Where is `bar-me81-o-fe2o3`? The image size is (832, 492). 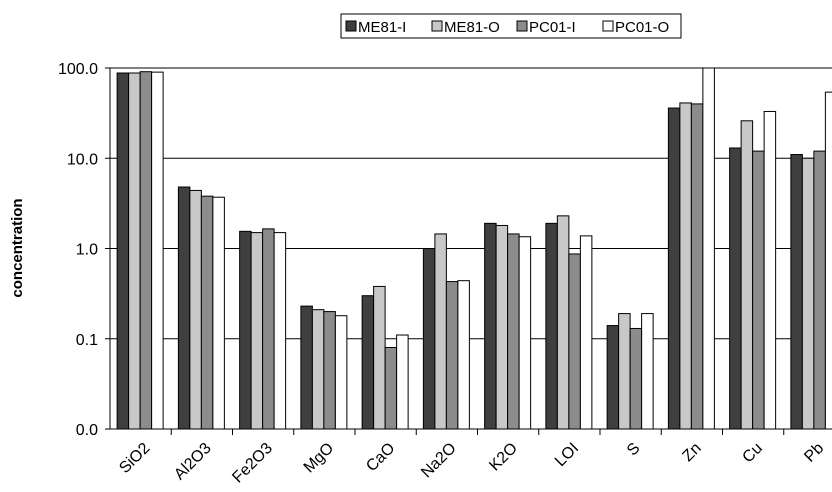
bar-me81-o-fe2o3 is located at coordinates (257, 331).